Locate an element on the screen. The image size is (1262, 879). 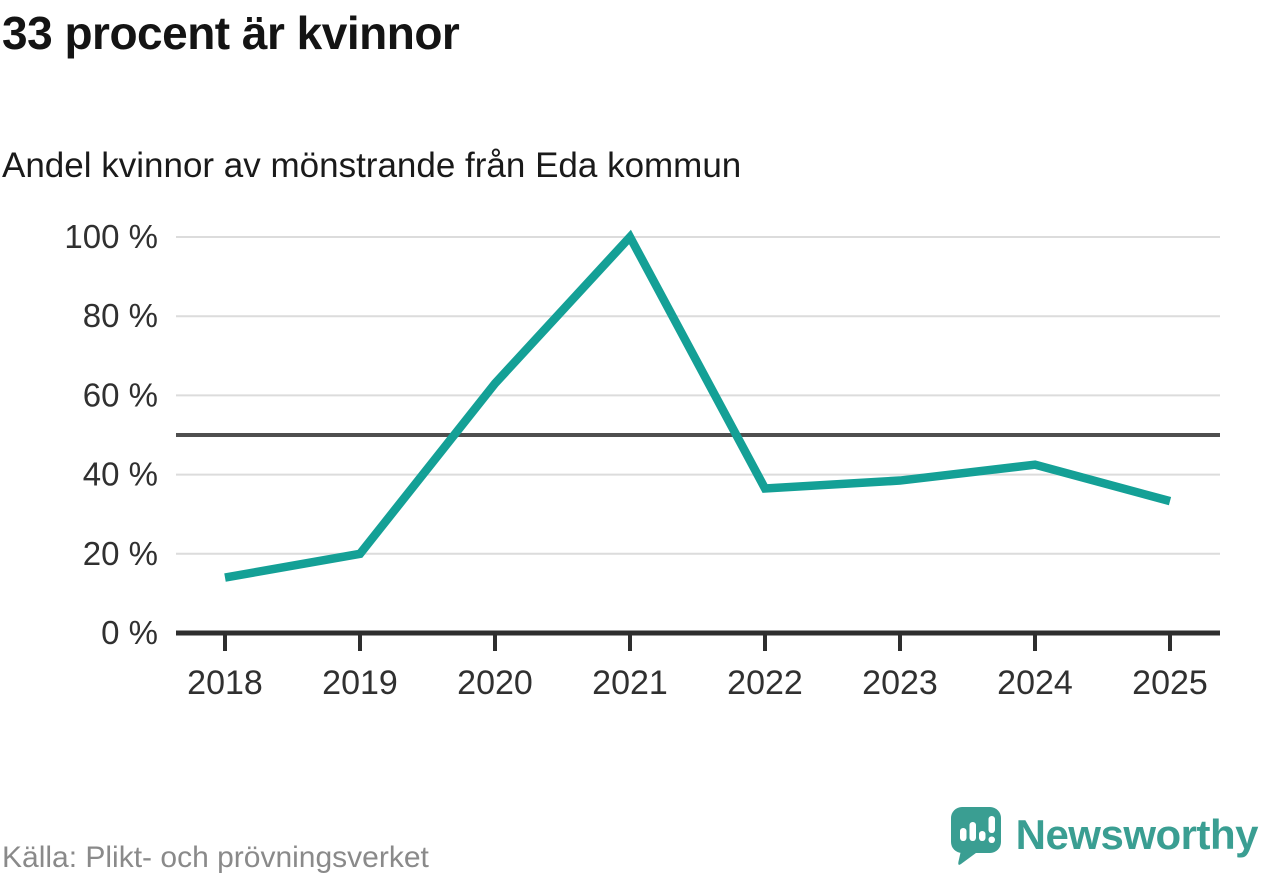
source-note: Källa: Plikt- och prövningsverket is located at coordinates (215, 857).